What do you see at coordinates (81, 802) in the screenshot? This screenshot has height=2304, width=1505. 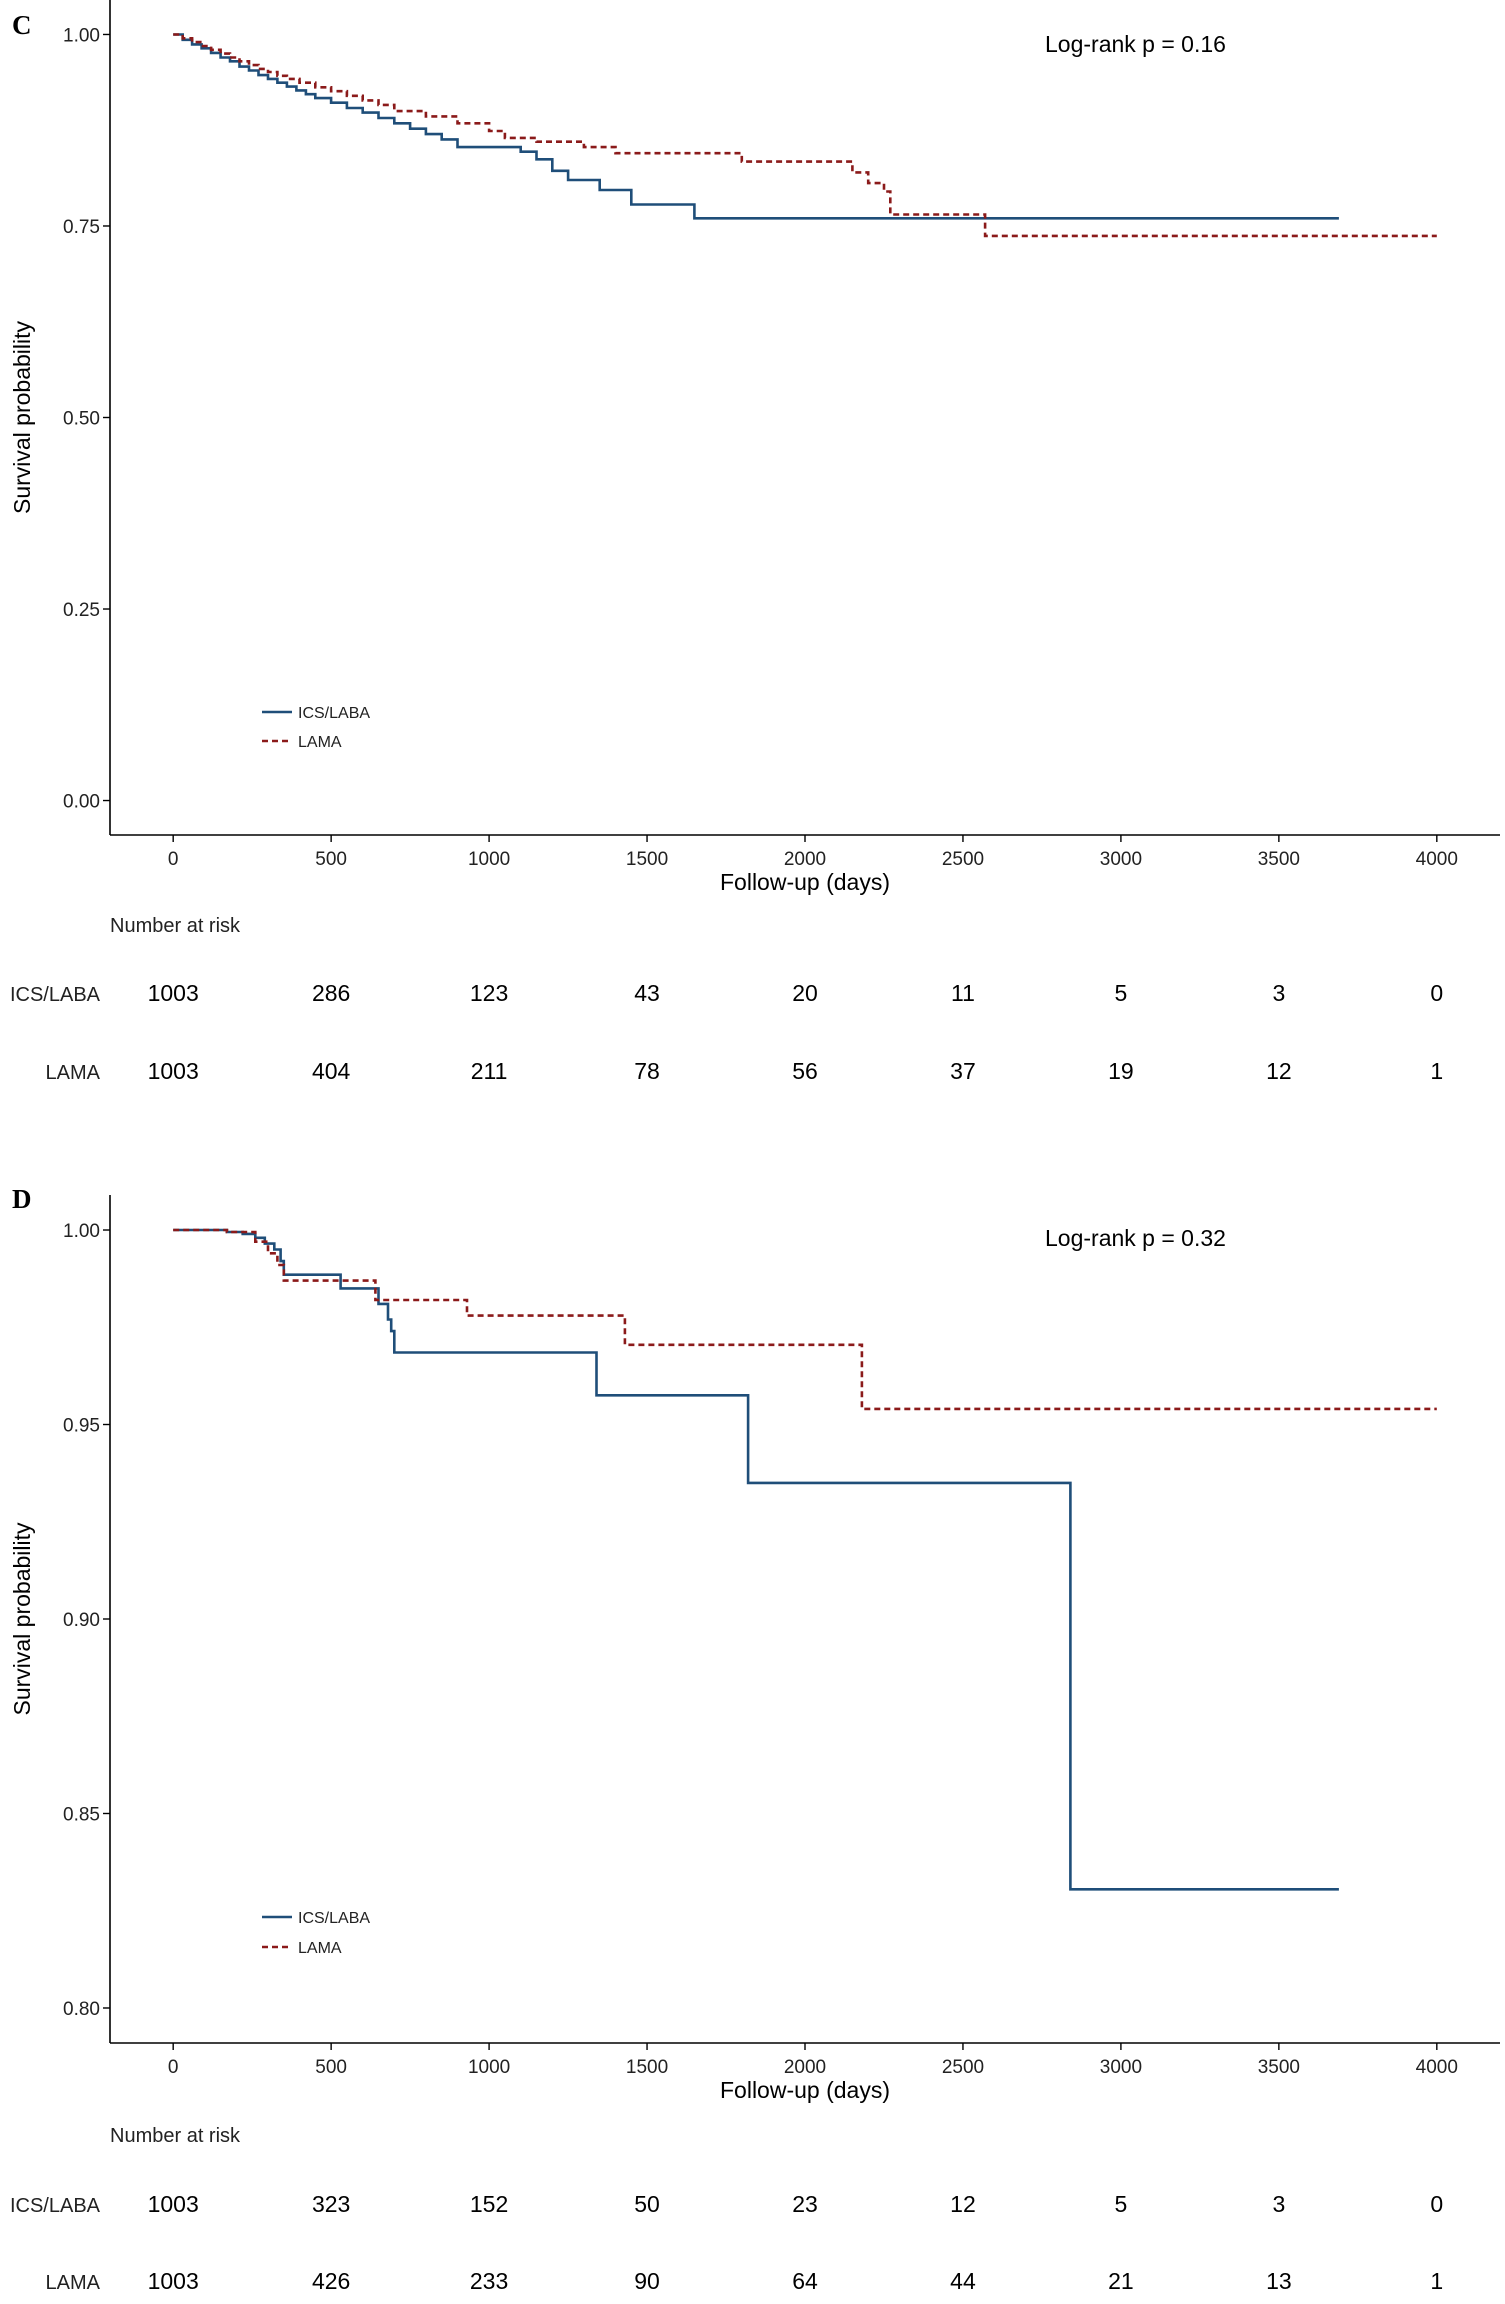 I see `y-tick-label: 0.00` at bounding box center [81, 802].